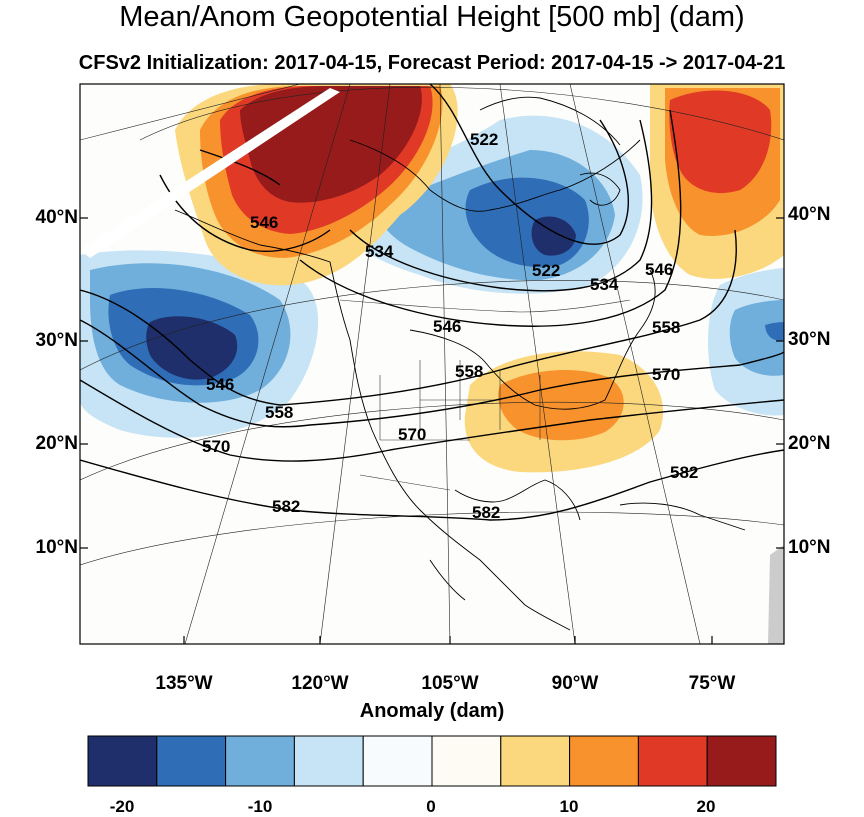 The width and height of the screenshot is (864, 817). I want to click on contour-label-558-c: 558, so click(666, 327).